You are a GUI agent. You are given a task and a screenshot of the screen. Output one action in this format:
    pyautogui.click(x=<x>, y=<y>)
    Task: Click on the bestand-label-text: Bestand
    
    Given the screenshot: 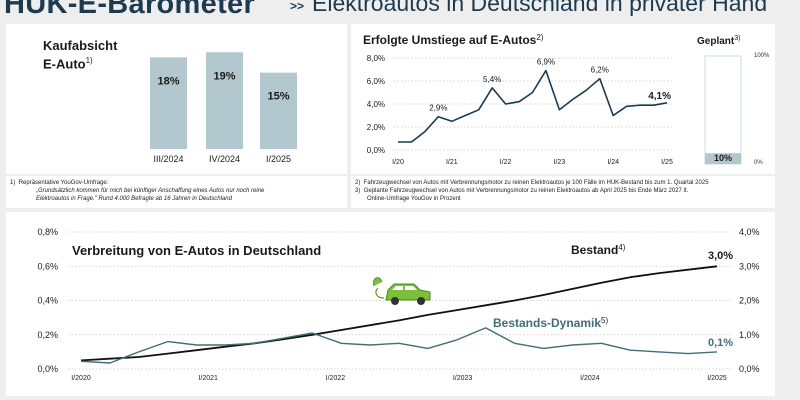 What is the action you would take?
    pyautogui.click(x=594, y=250)
    